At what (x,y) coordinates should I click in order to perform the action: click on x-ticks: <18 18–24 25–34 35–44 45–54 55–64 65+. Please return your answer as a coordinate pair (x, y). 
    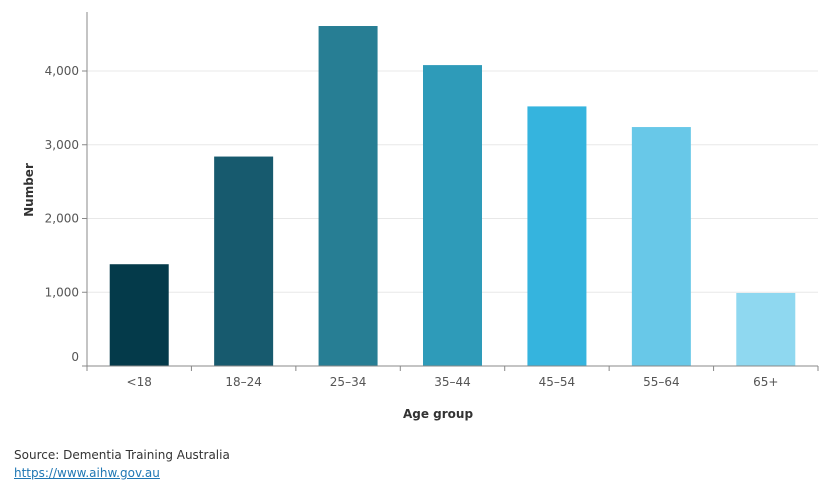
    Looking at the image, I should click on (452, 377).